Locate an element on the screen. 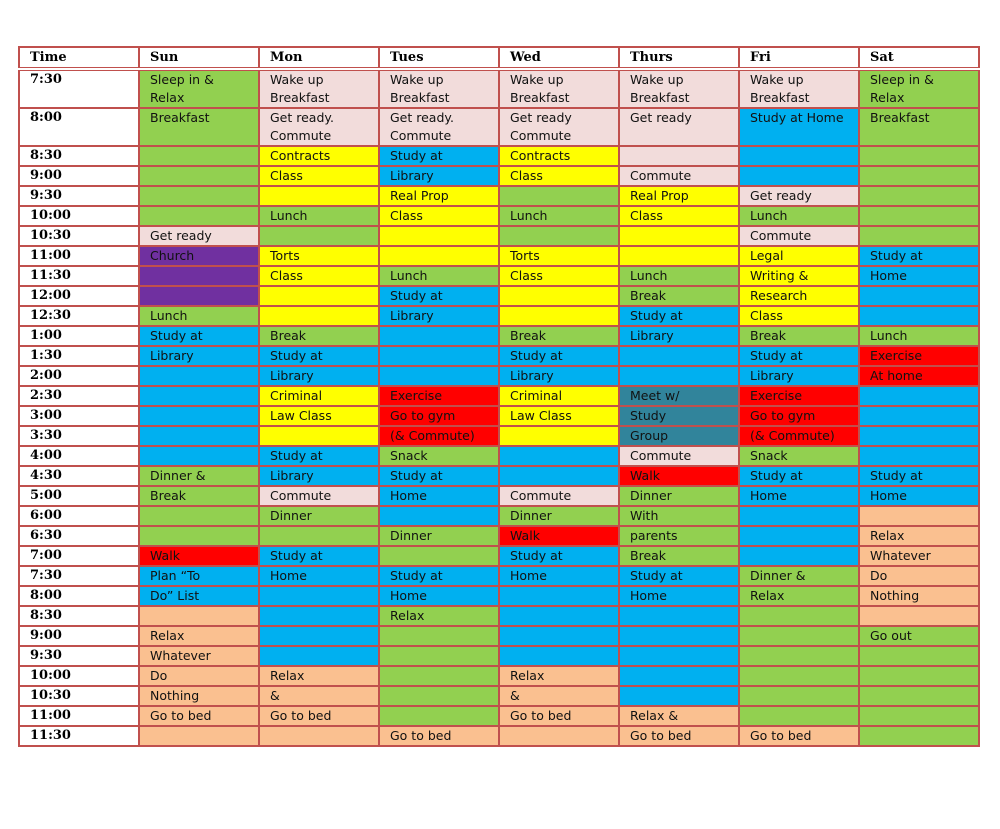  schedule-cell-thurs: Real Prop is located at coordinates (679, 196).